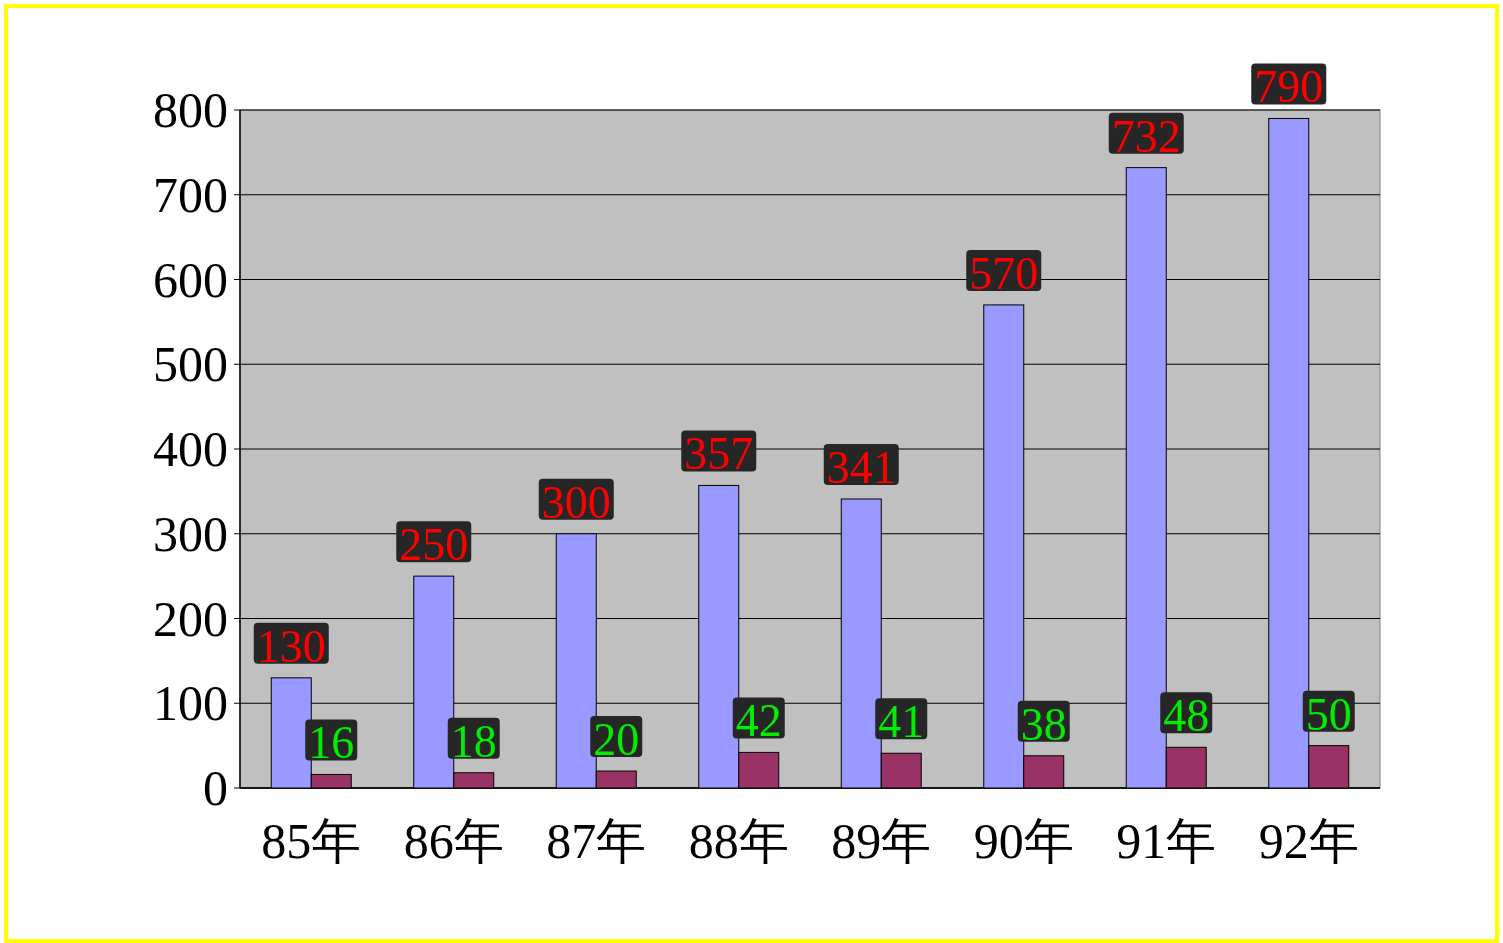 The height and width of the screenshot is (943, 1503). Describe the element at coordinates (190, 194) in the screenshot. I see `y-tick-label: 700` at that location.